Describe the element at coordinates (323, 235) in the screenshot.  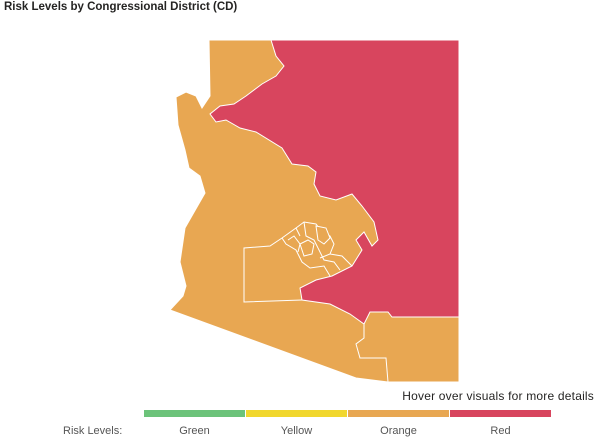
I see `district-cd4` at that location.